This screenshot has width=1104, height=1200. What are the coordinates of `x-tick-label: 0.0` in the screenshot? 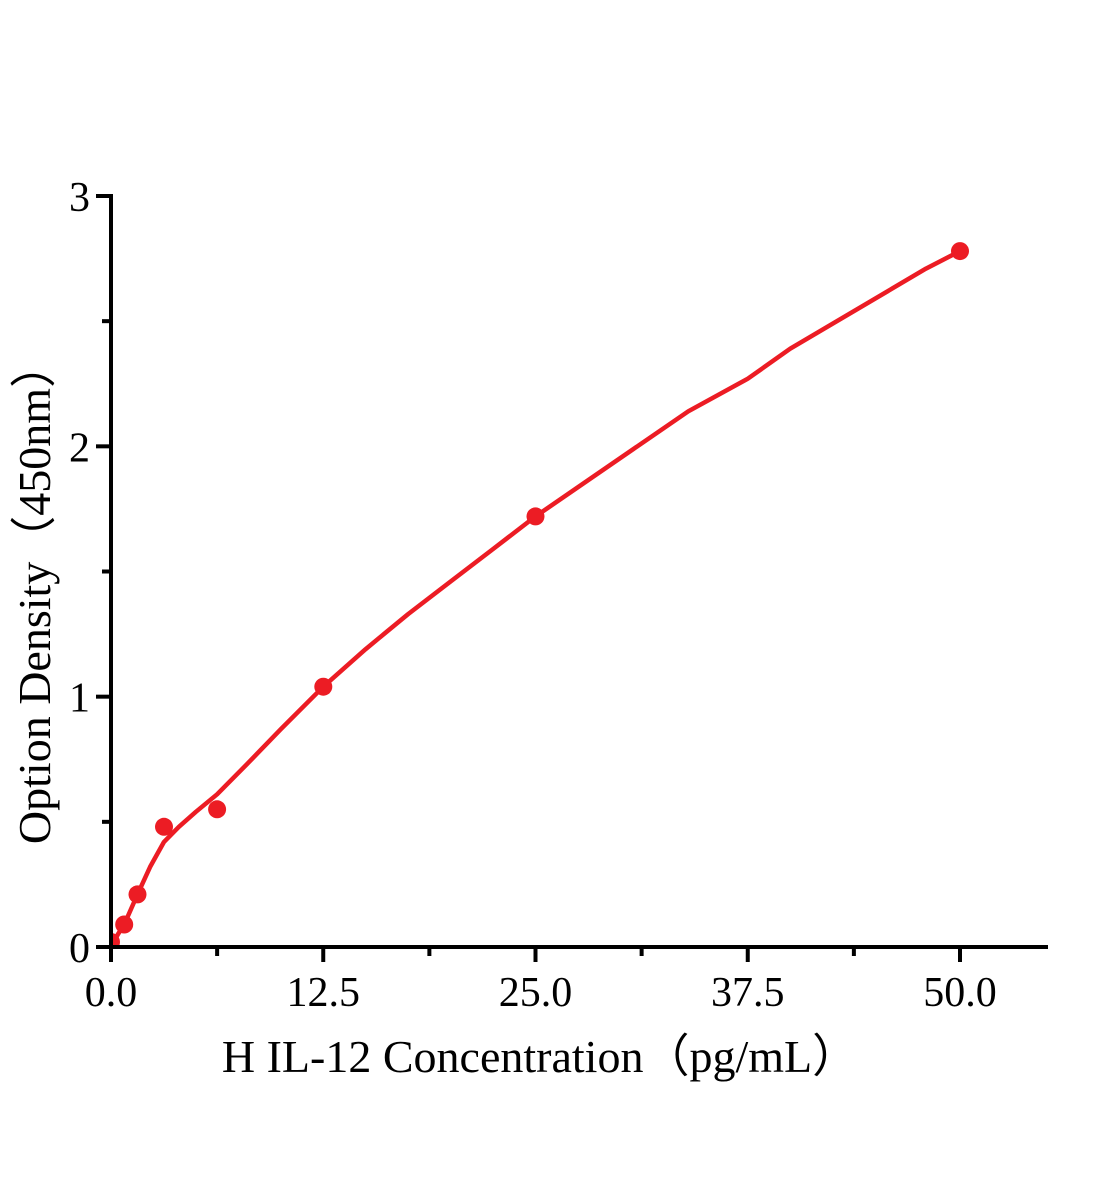 It's located at (111, 993).